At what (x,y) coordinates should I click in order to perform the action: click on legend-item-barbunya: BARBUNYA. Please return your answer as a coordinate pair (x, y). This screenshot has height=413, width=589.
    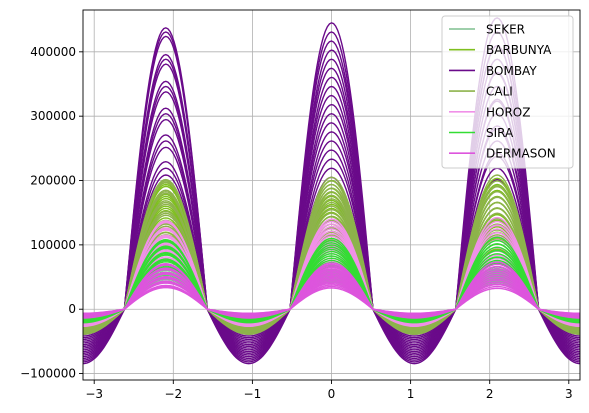
    Looking at the image, I should click on (500, 50).